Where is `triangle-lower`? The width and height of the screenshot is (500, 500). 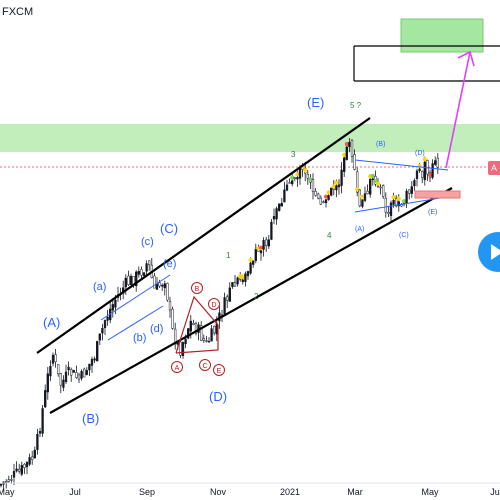
triangle-lower is located at coordinates (397, 205).